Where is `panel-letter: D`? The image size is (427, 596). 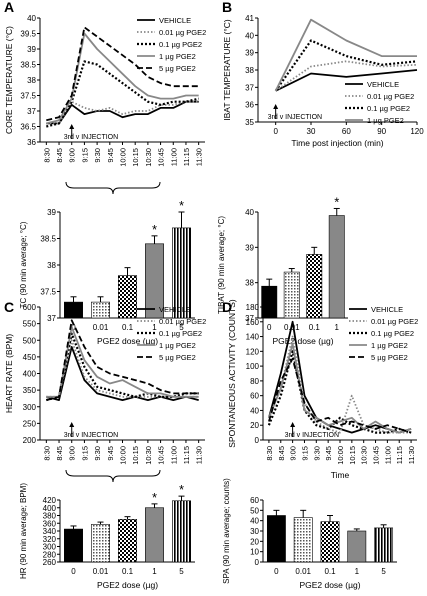
panel-letter: D is located at coordinates (227, 307).